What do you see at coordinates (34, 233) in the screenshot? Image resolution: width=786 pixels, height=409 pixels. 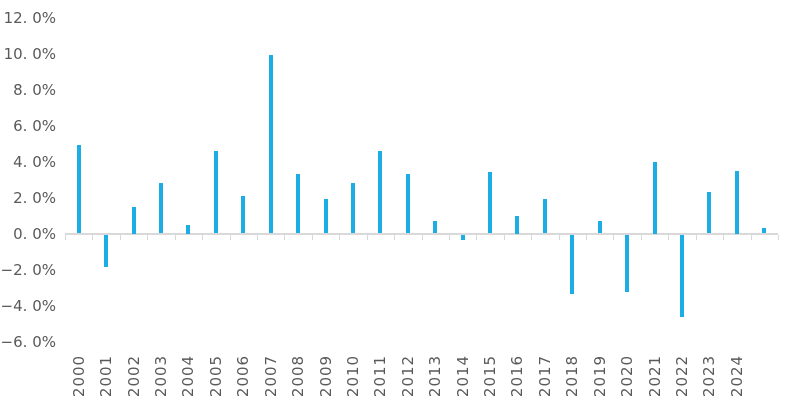 I see `y-tick-label: 0. 0%` at bounding box center [34, 233].